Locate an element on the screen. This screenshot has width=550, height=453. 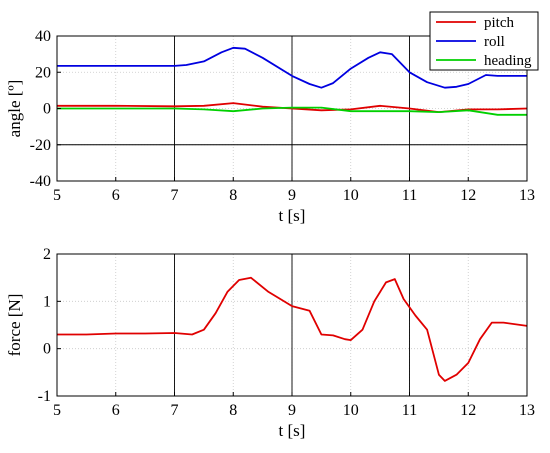
legend: pitch roll heading is located at coordinates (484, 41).